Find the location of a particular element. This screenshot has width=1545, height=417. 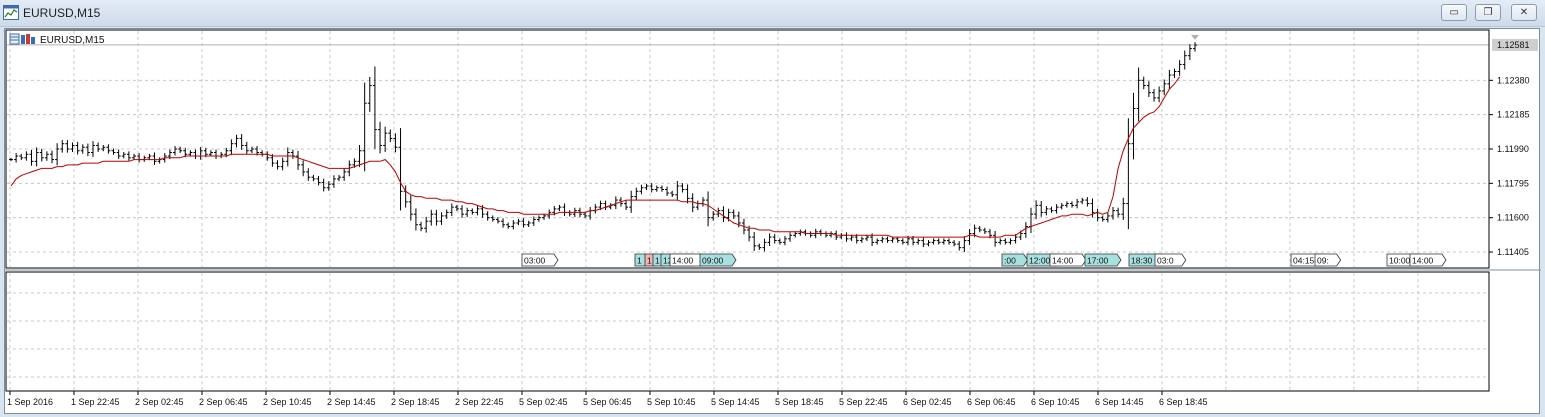

price-tick-label: 1.12185 is located at coordinates (1513, 115).